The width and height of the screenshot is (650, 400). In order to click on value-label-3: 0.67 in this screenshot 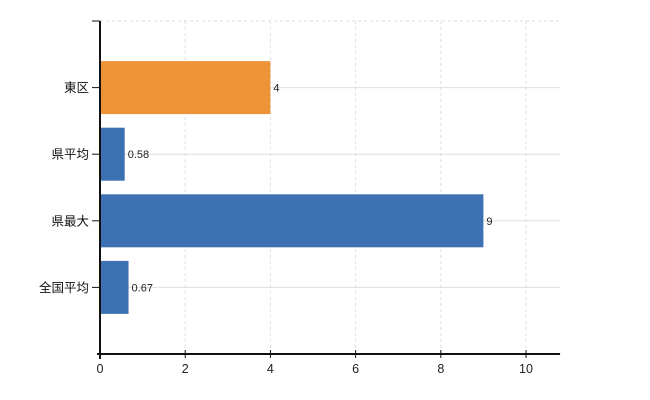, I will do `click(142, 288)`.